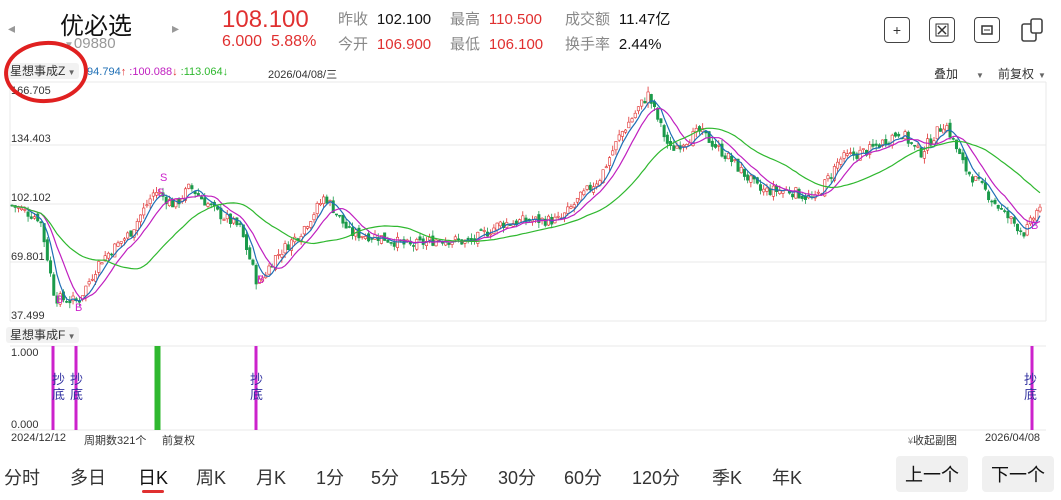 Image resolution: width=1061 pixels, height=500 pixels. What do you see at coordinates (1018, 474) in the screenshot?
I see `next-stock-button: 下一个` at bounding box center [1018, 474].